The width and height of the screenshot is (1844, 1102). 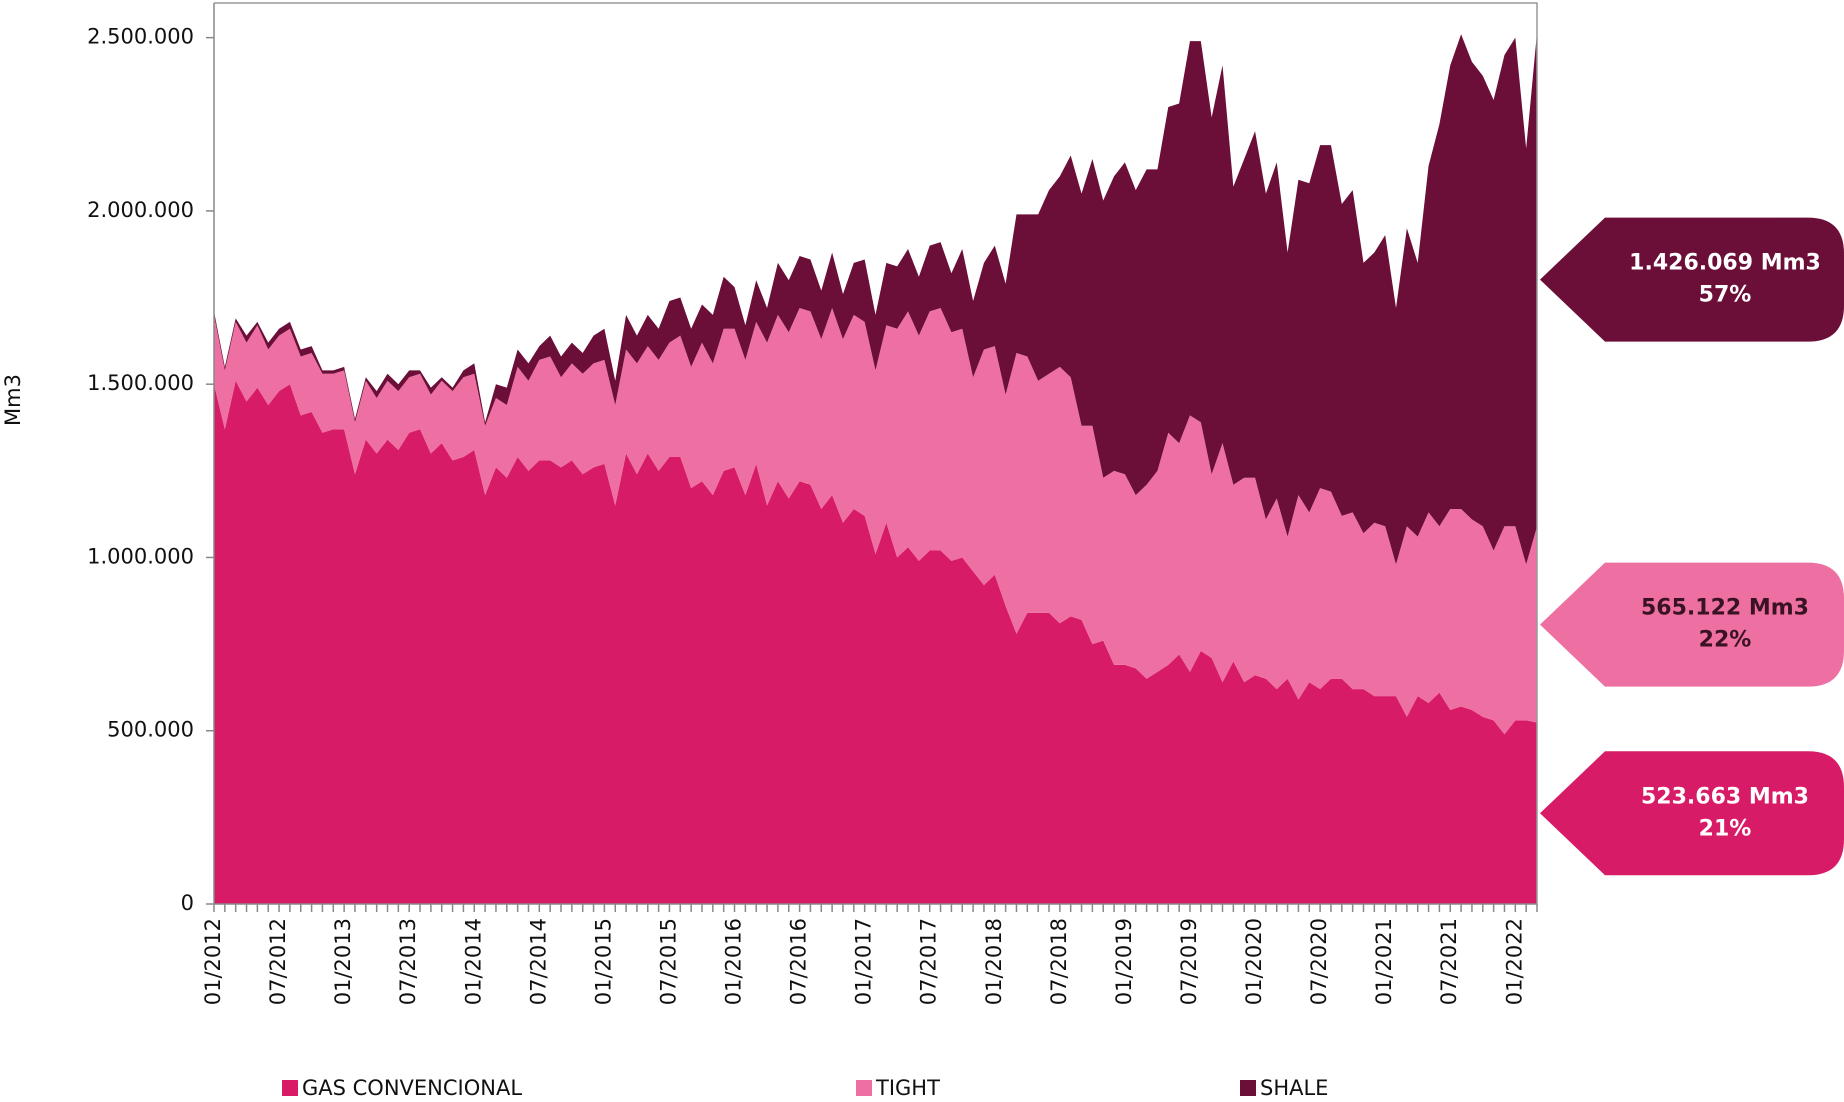 I want to click on callout-value: 565.122 Mm3, so click(x=1725, y=608).